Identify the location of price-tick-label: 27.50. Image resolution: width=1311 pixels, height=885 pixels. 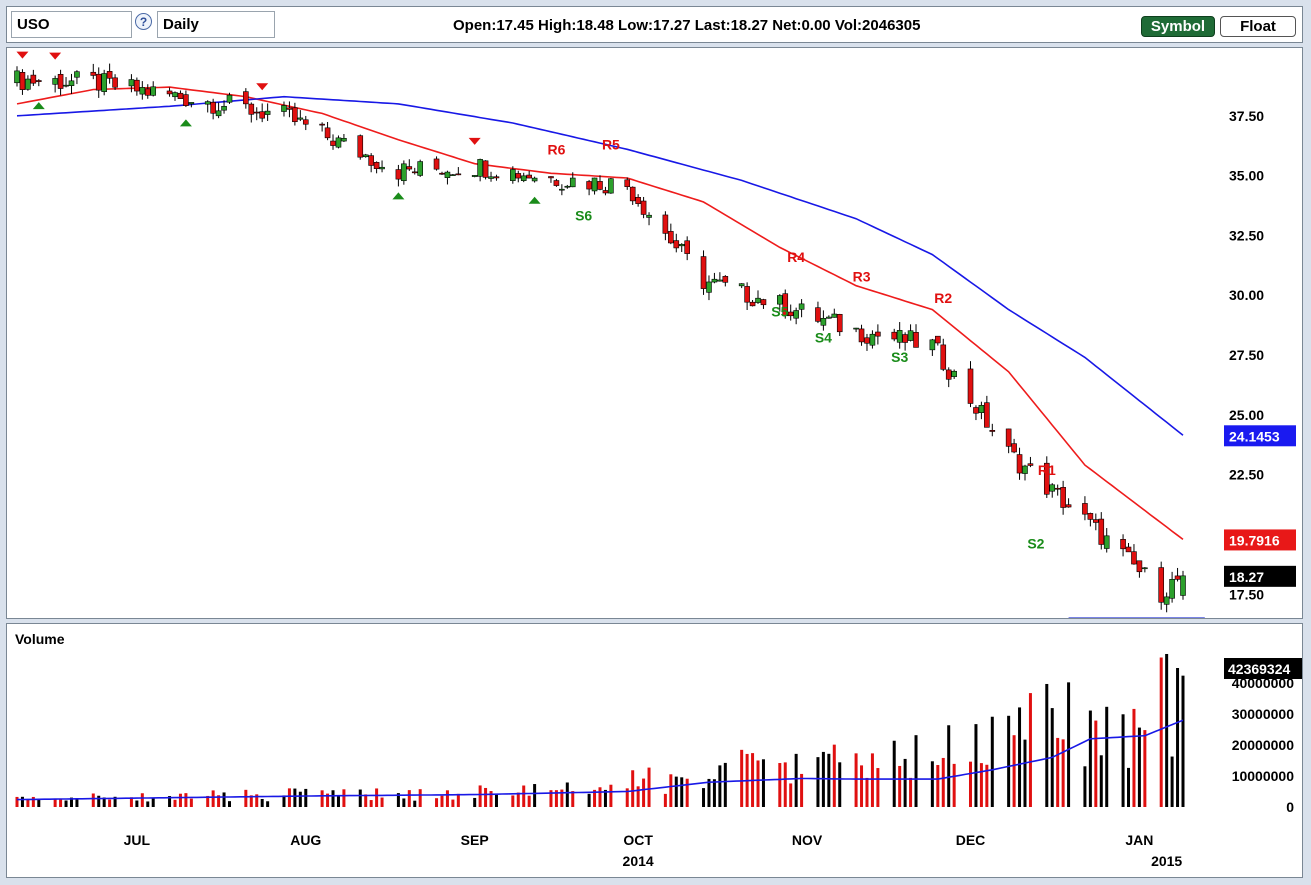
(1246, 355).